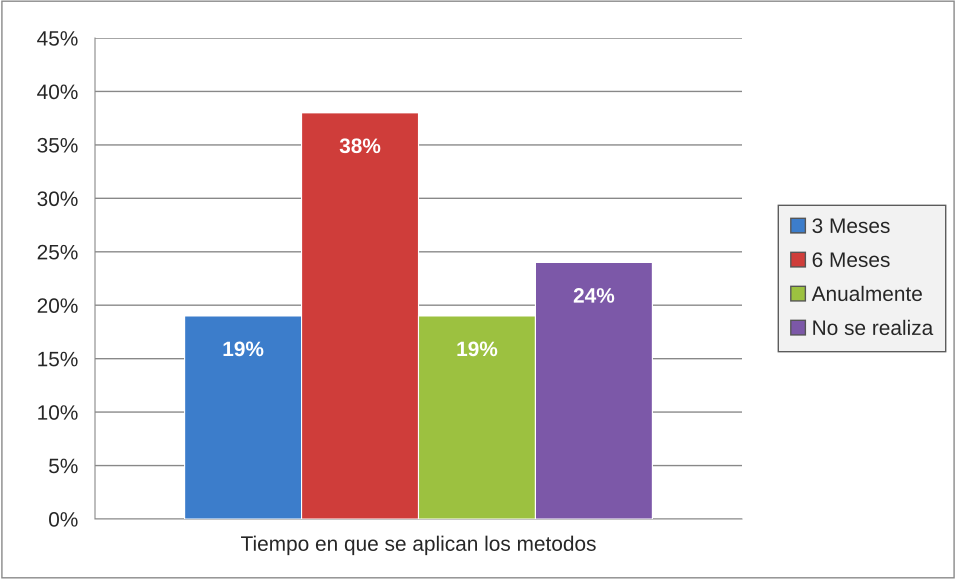 The width and height of the screenshot is (956, 579). What do you see at coordinates (58, 359) in the screenshot?
I see `y-tick-label: 15%` at bounding box center [58, 359].